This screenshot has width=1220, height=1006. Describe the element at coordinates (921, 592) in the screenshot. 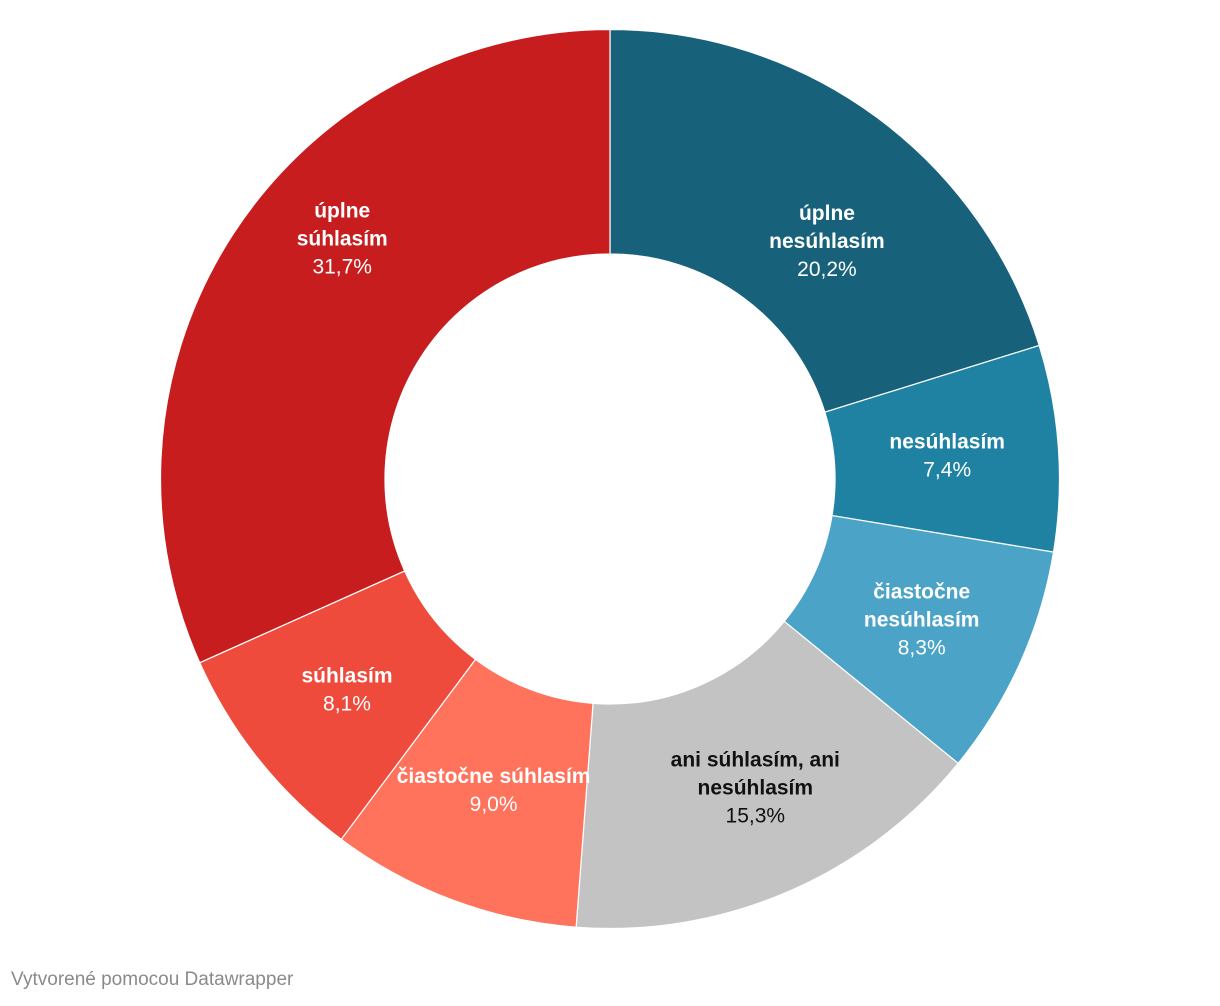

I see `slice-name-text: čiastočne` at that location.